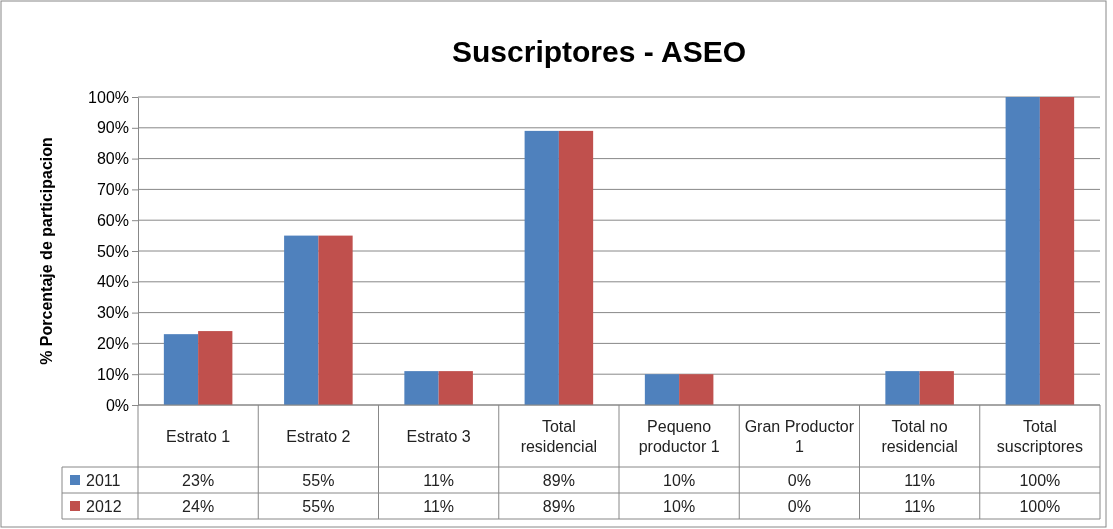 This screenshot has width=1113, height=529. I want to click on x-tick-label: Estrato 1, so click(198, 436).